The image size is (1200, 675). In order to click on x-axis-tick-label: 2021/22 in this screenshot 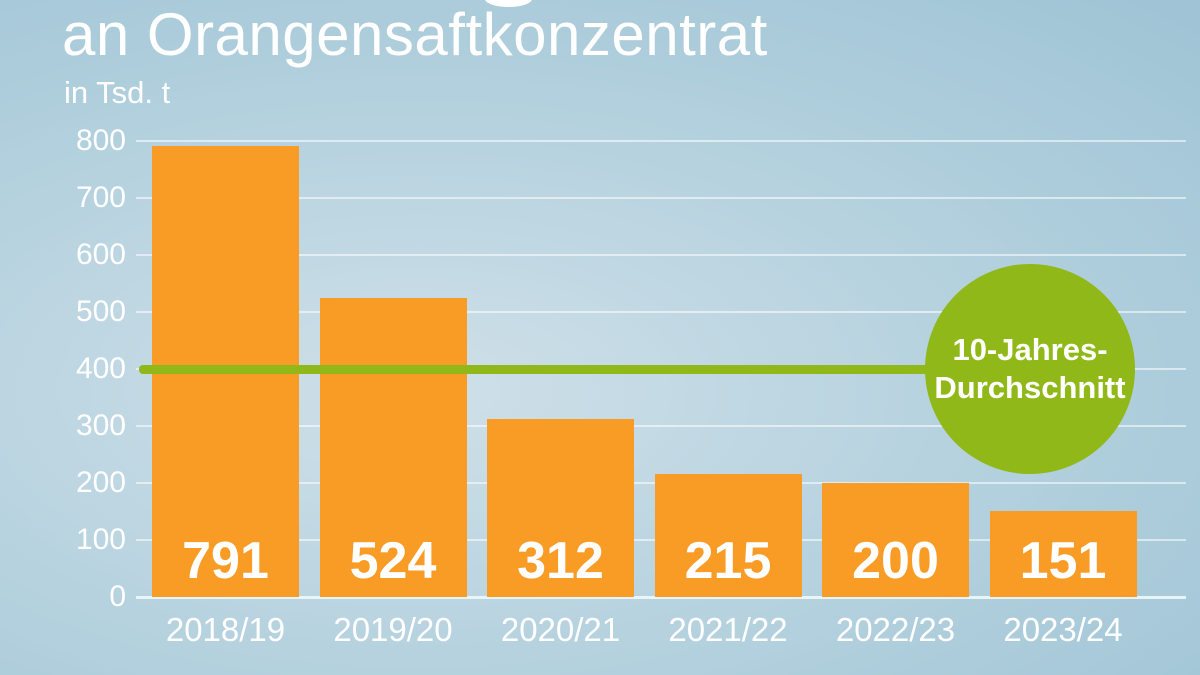, I will do `click(728, 629)`.